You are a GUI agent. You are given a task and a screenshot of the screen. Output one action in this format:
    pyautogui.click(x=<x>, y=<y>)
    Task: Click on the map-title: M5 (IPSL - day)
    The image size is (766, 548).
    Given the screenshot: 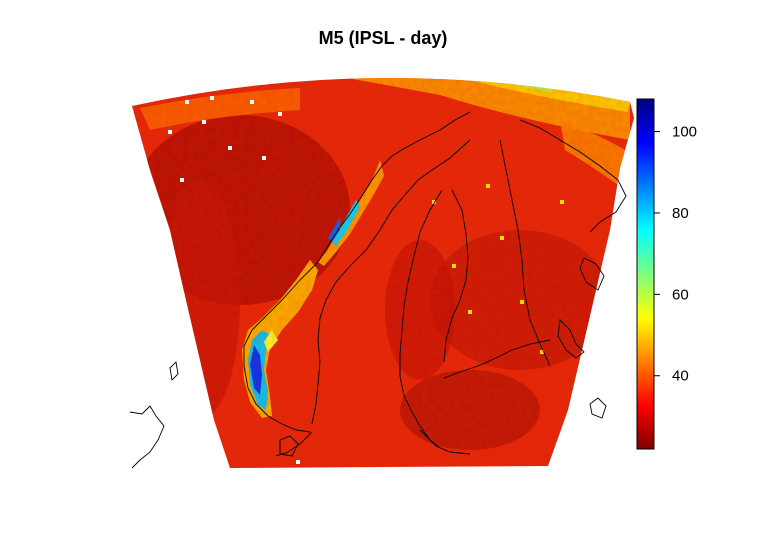 What is the action you would take?
    pyautogui.click(x=383, y=38)
    